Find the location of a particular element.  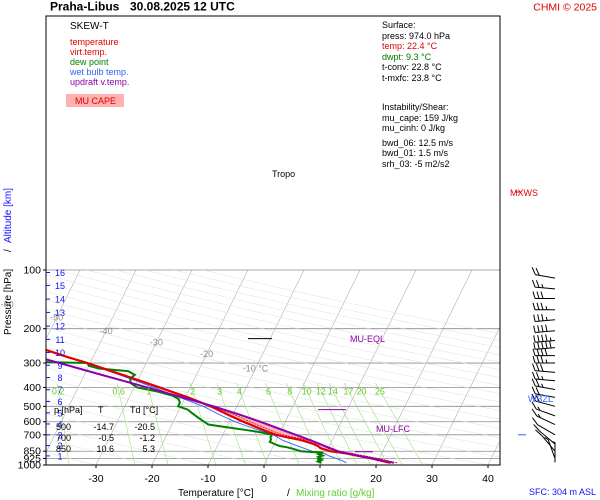

mixing-ratio-label: 10 is located at coordinates (307, 392).